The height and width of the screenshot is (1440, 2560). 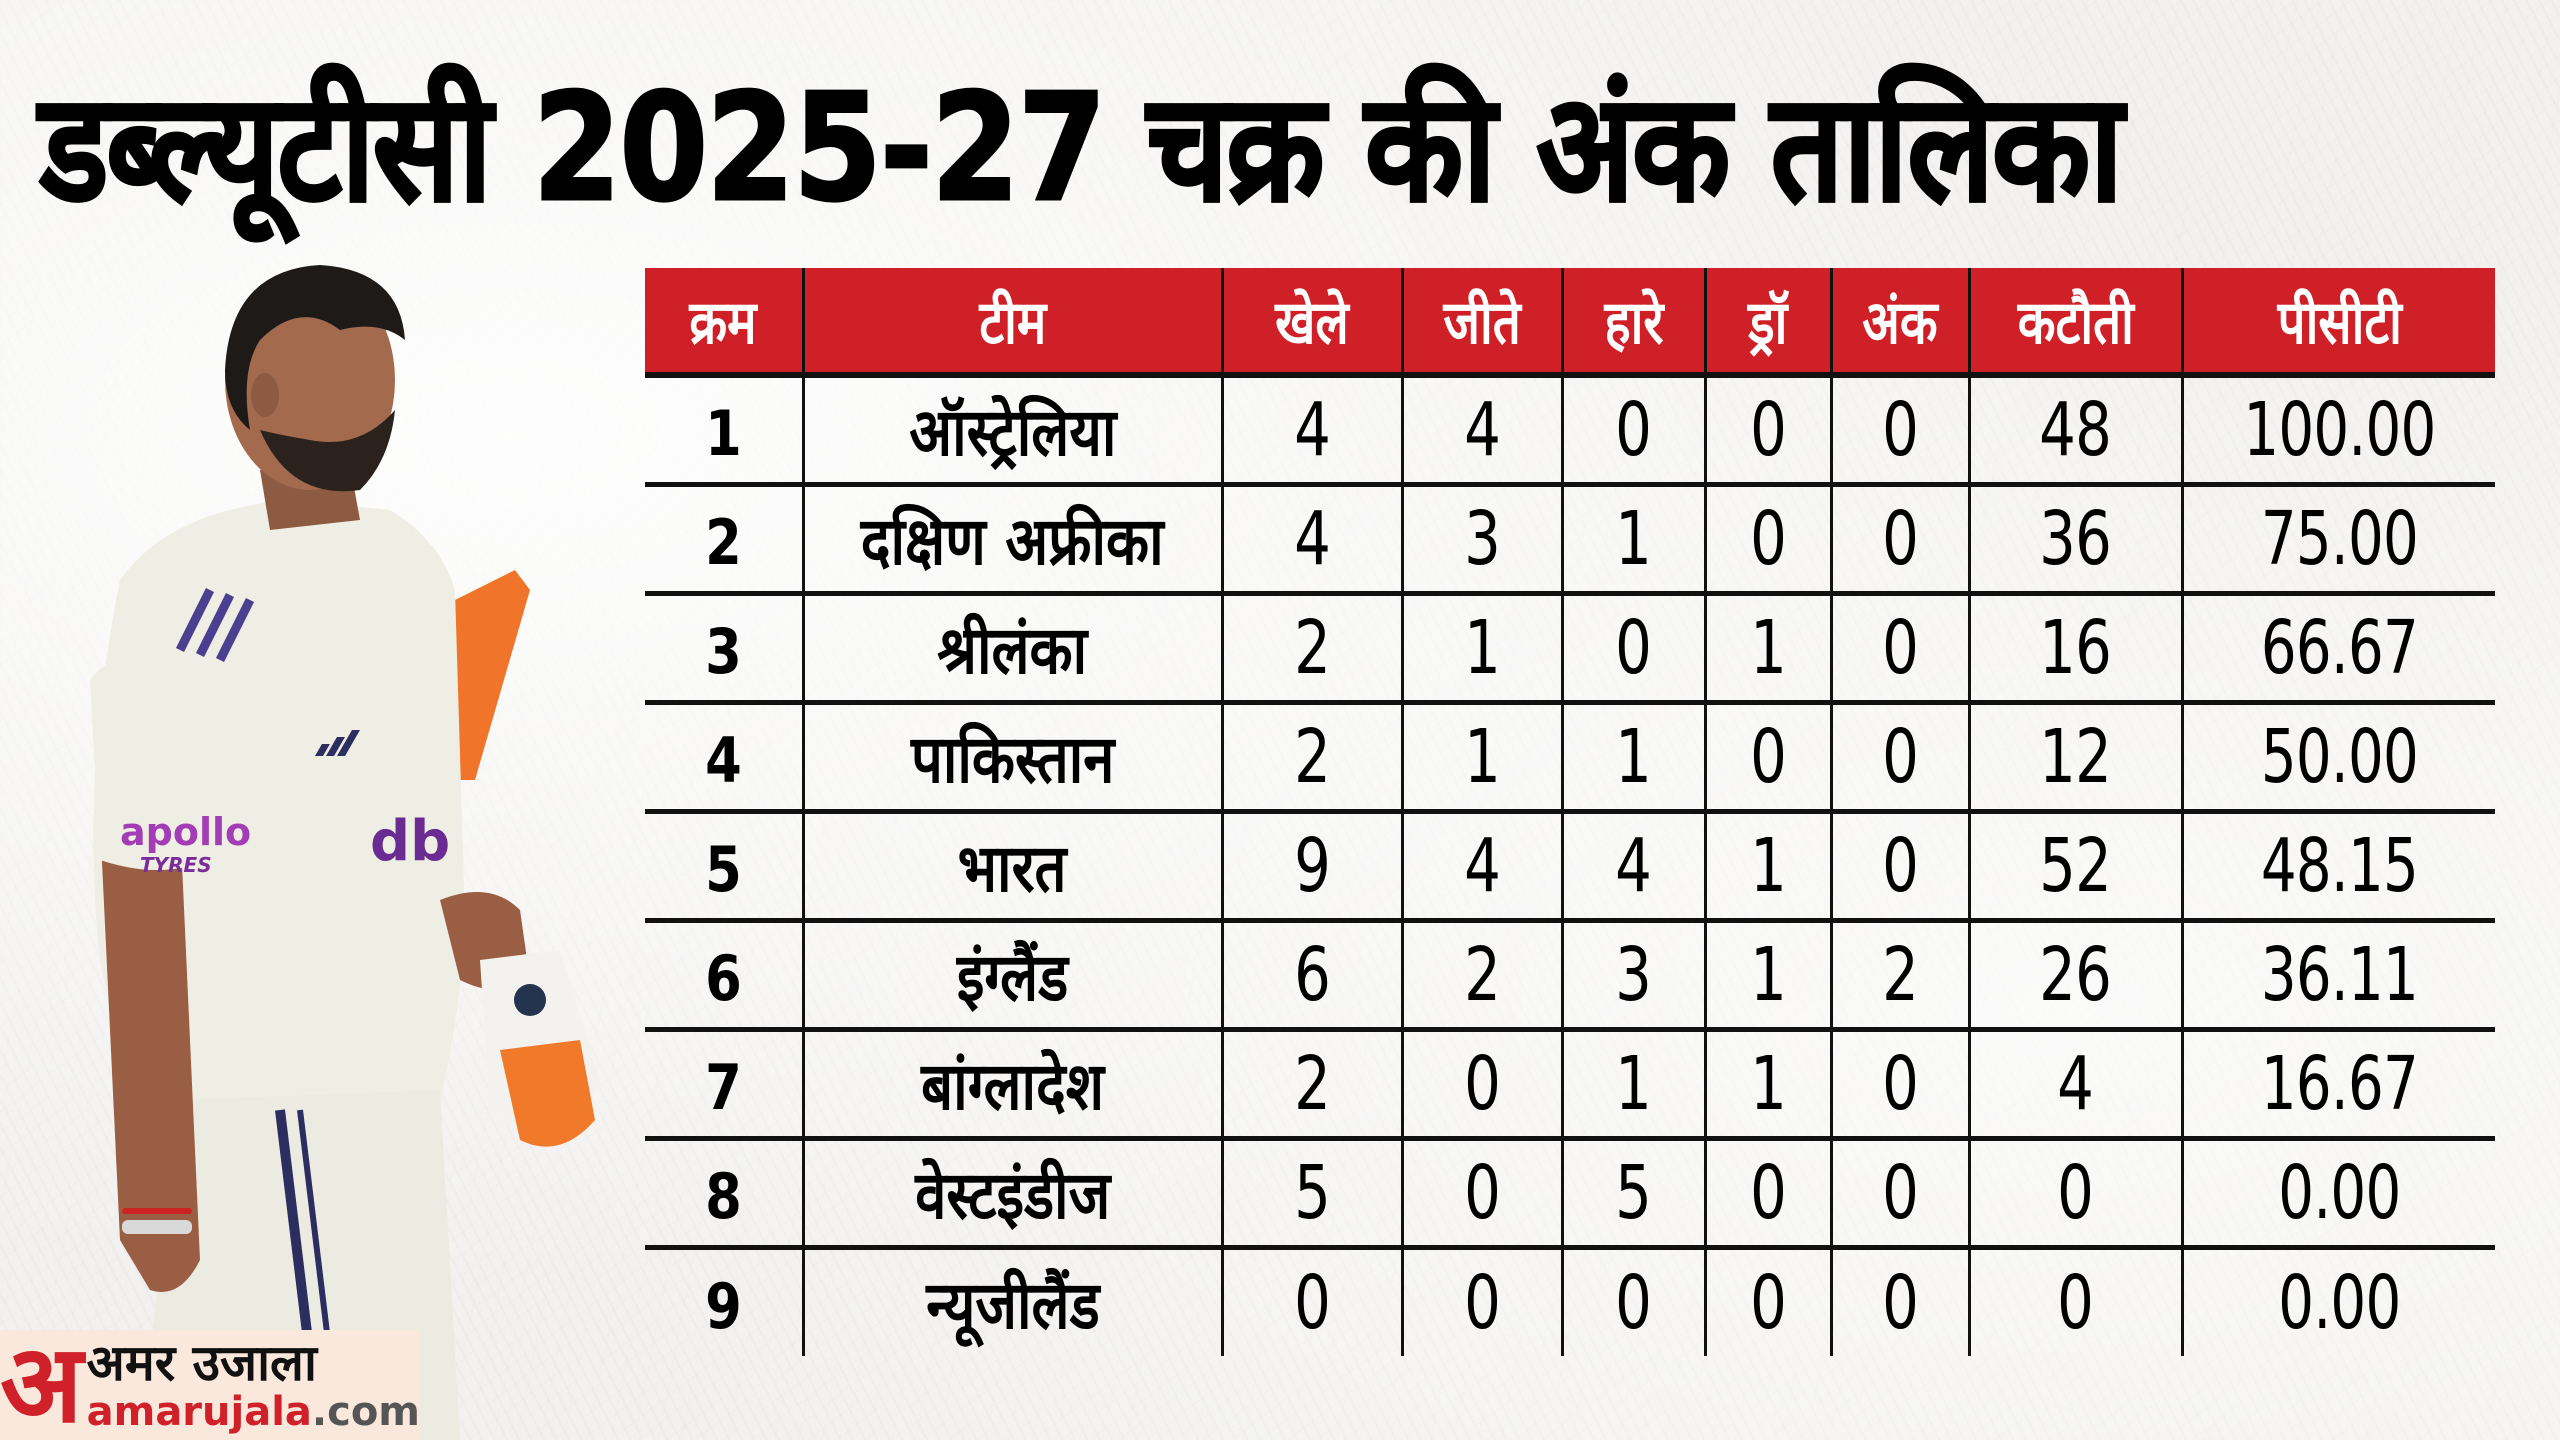 I want to click on cell-rank: 3, so click(x=724, y=649).